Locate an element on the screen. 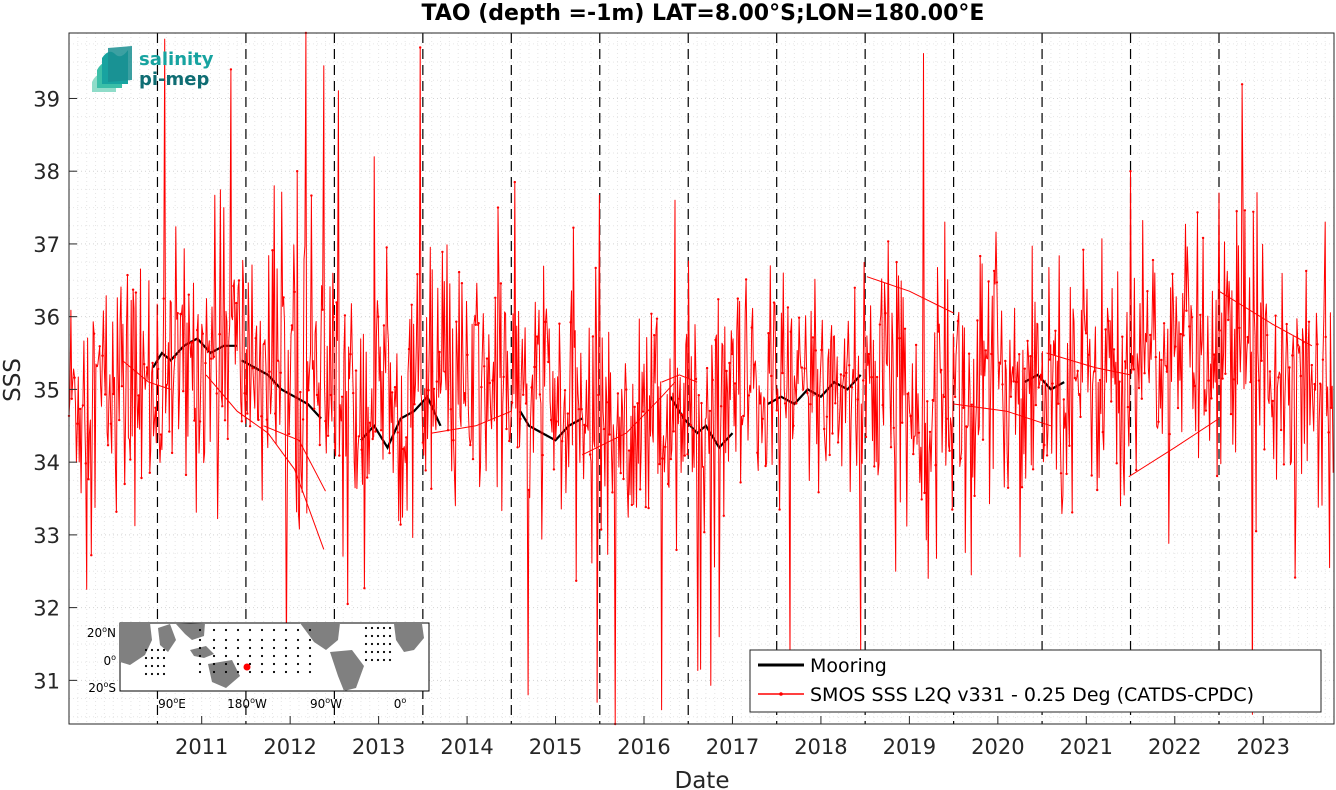  wave-logo-icon is located at coordinates (112, 69).